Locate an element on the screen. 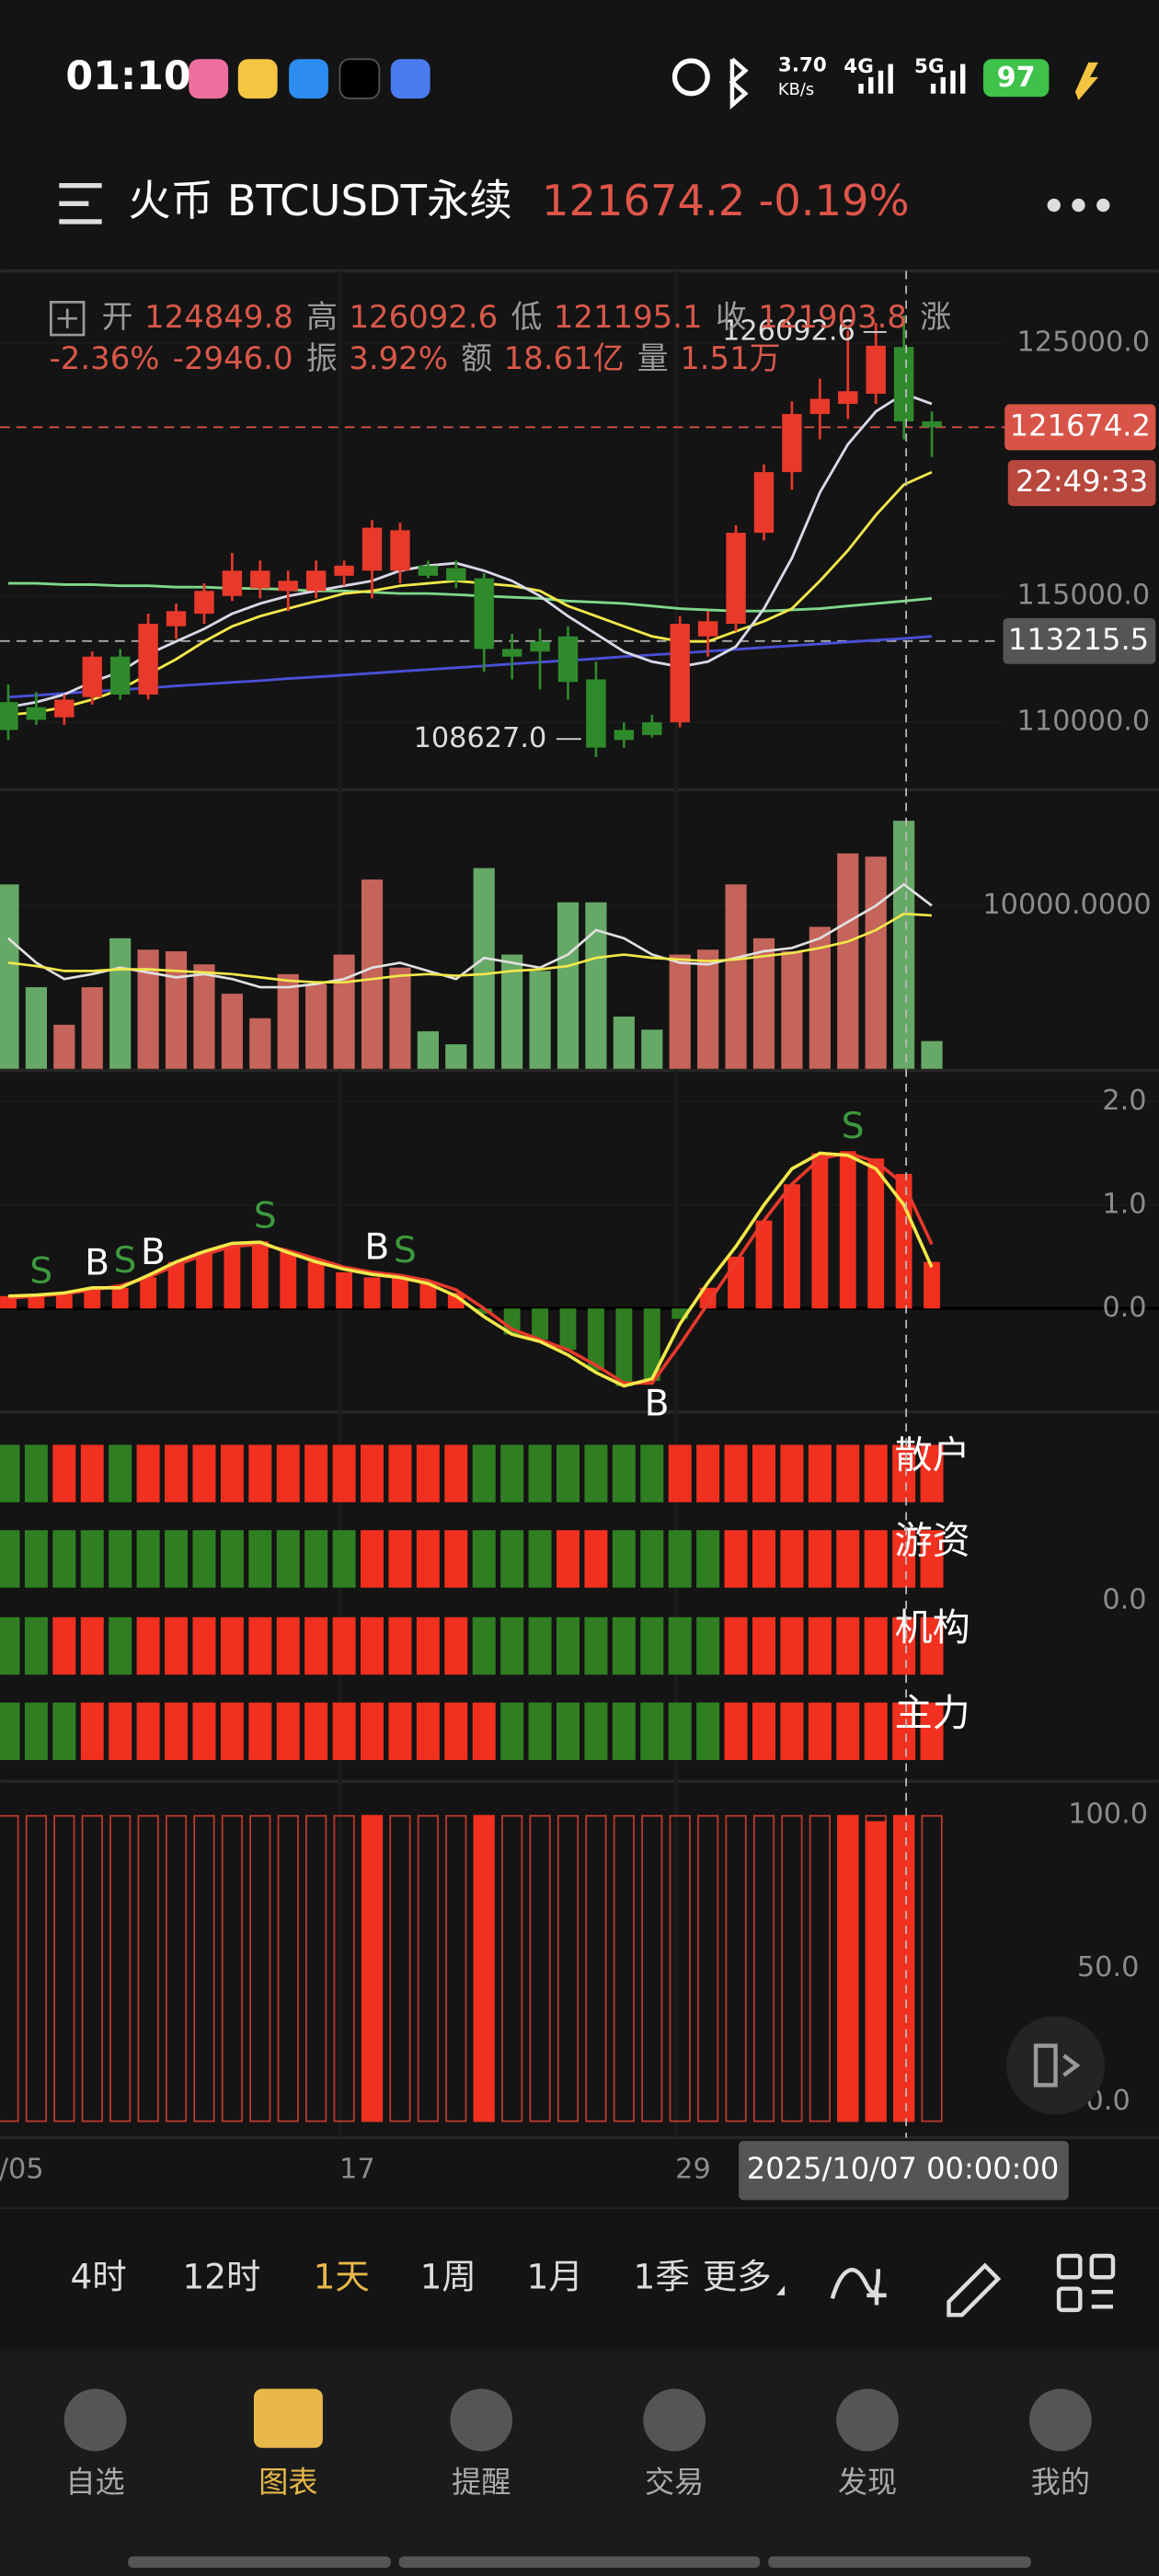  interval-button: 更多 is located at coordinates (737, 2276).